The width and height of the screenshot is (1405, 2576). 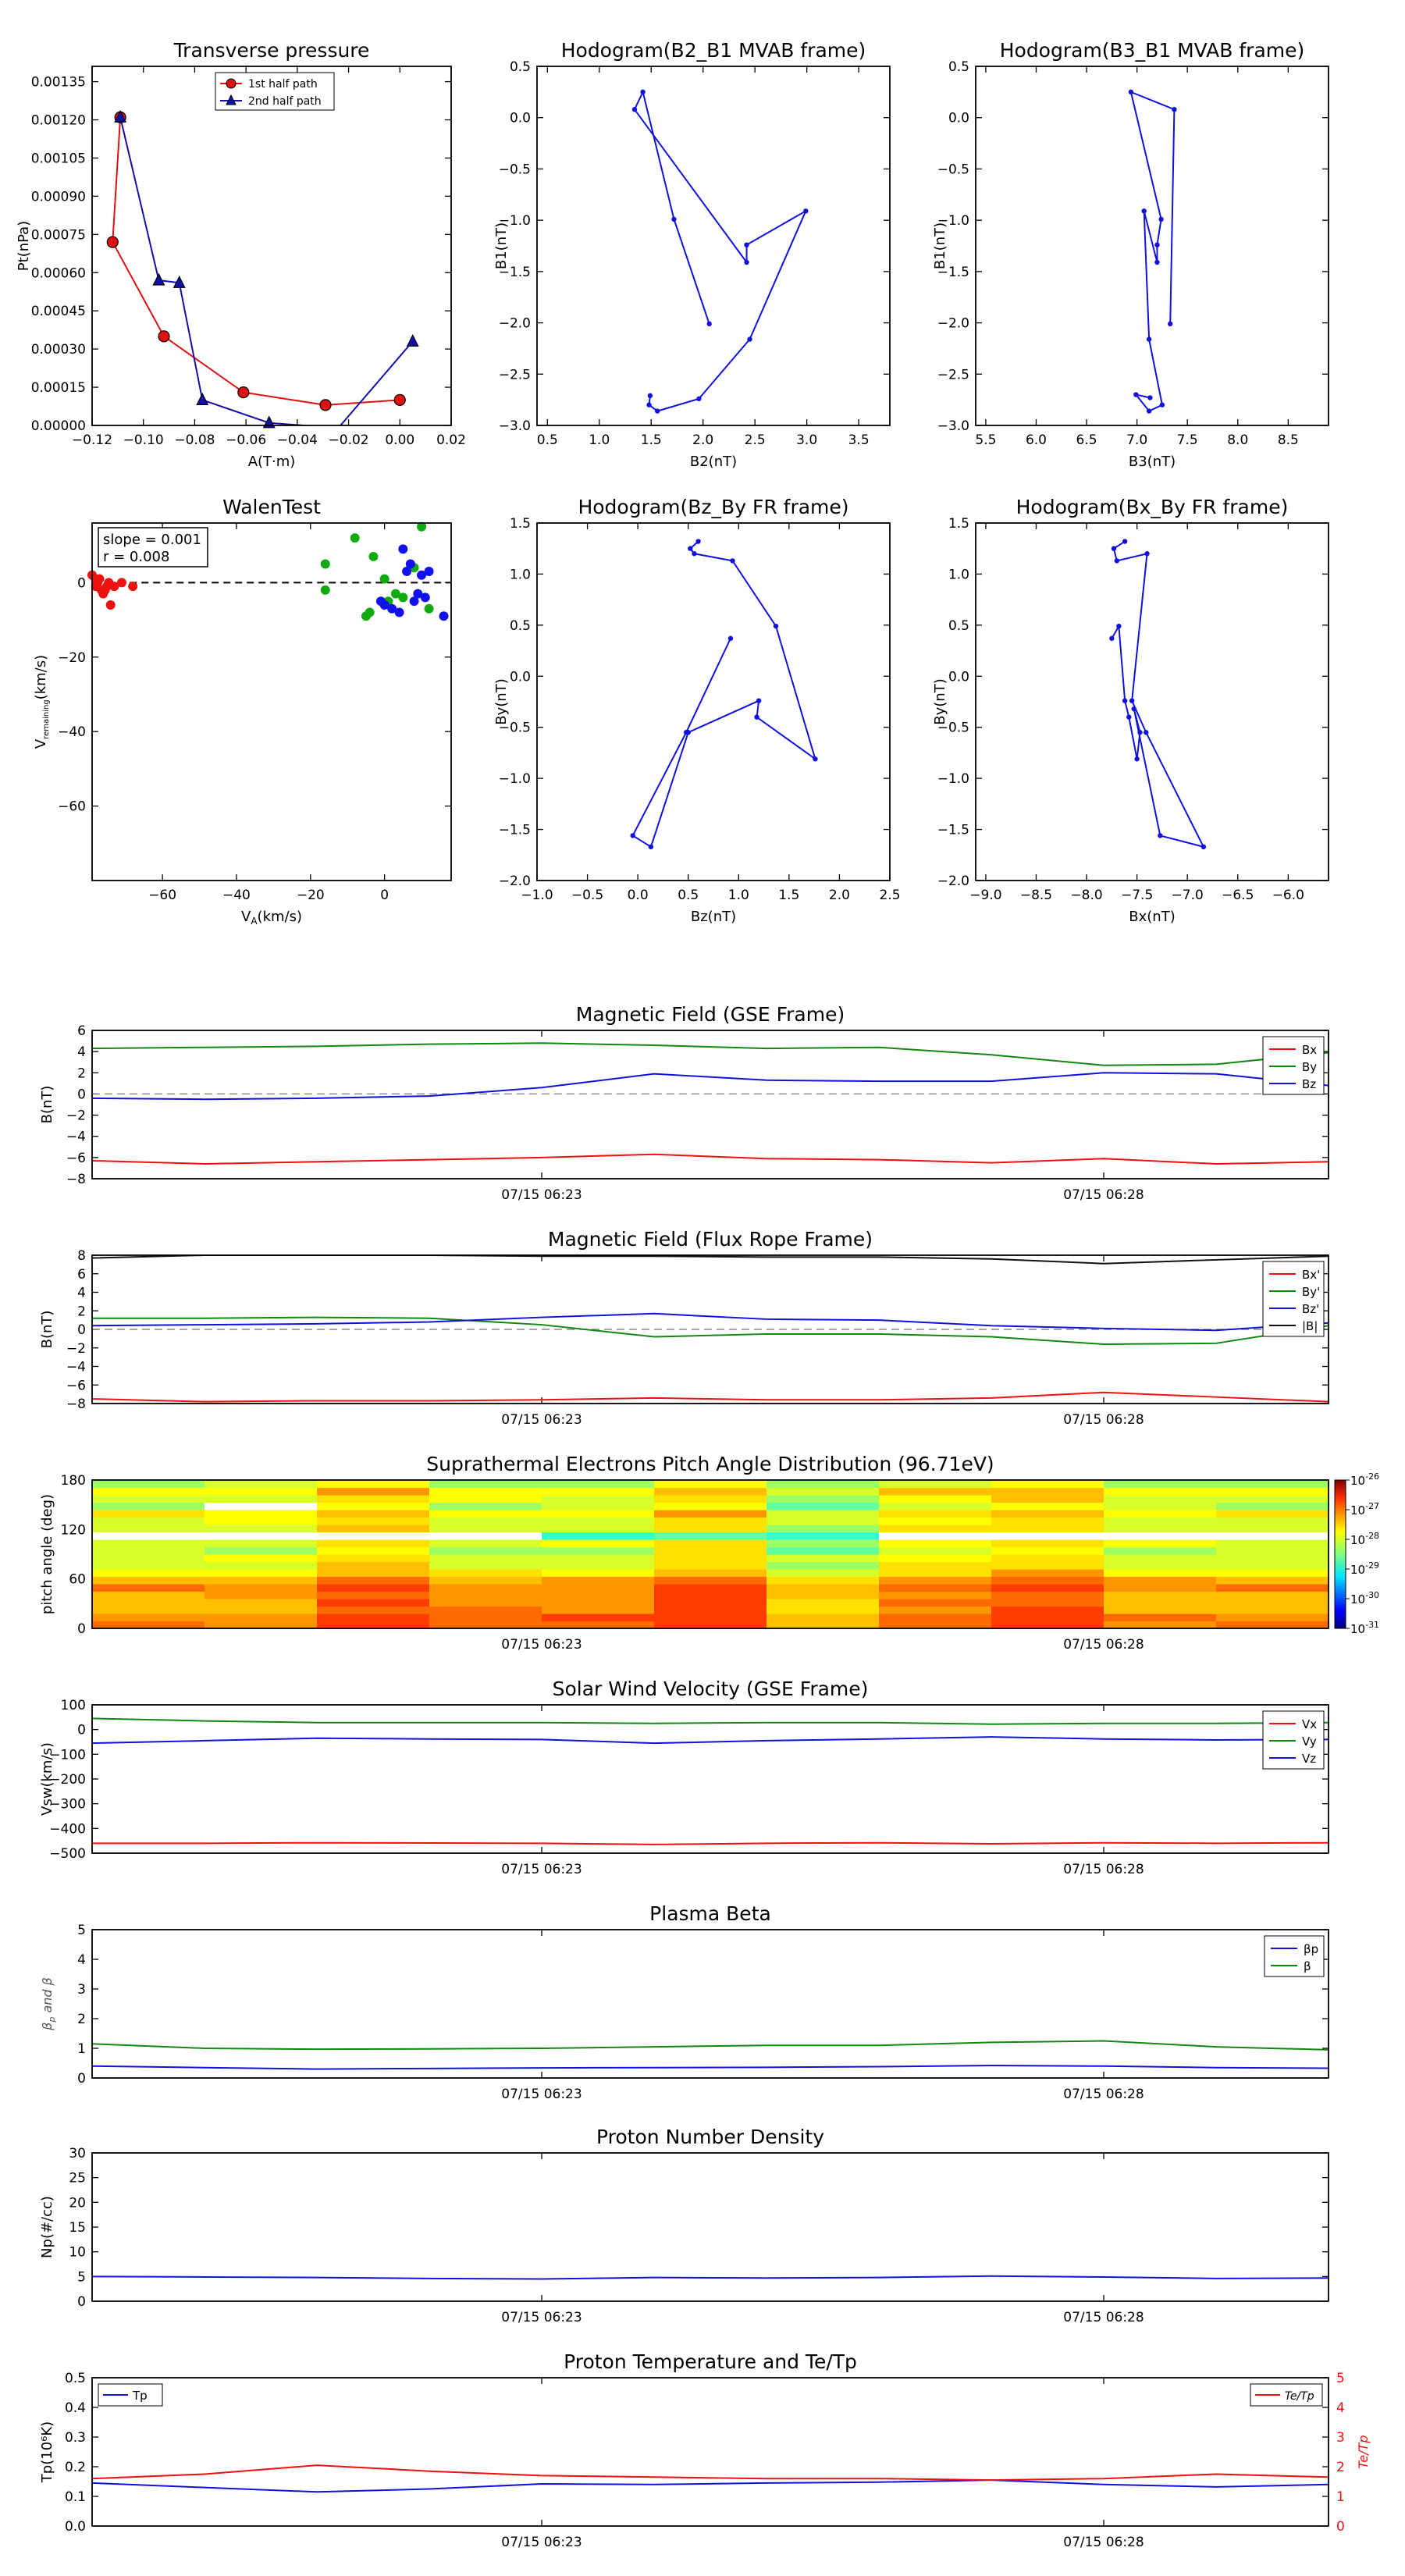 I want to click on y-tick-label: 0.1, so click(x=76, y=2497).